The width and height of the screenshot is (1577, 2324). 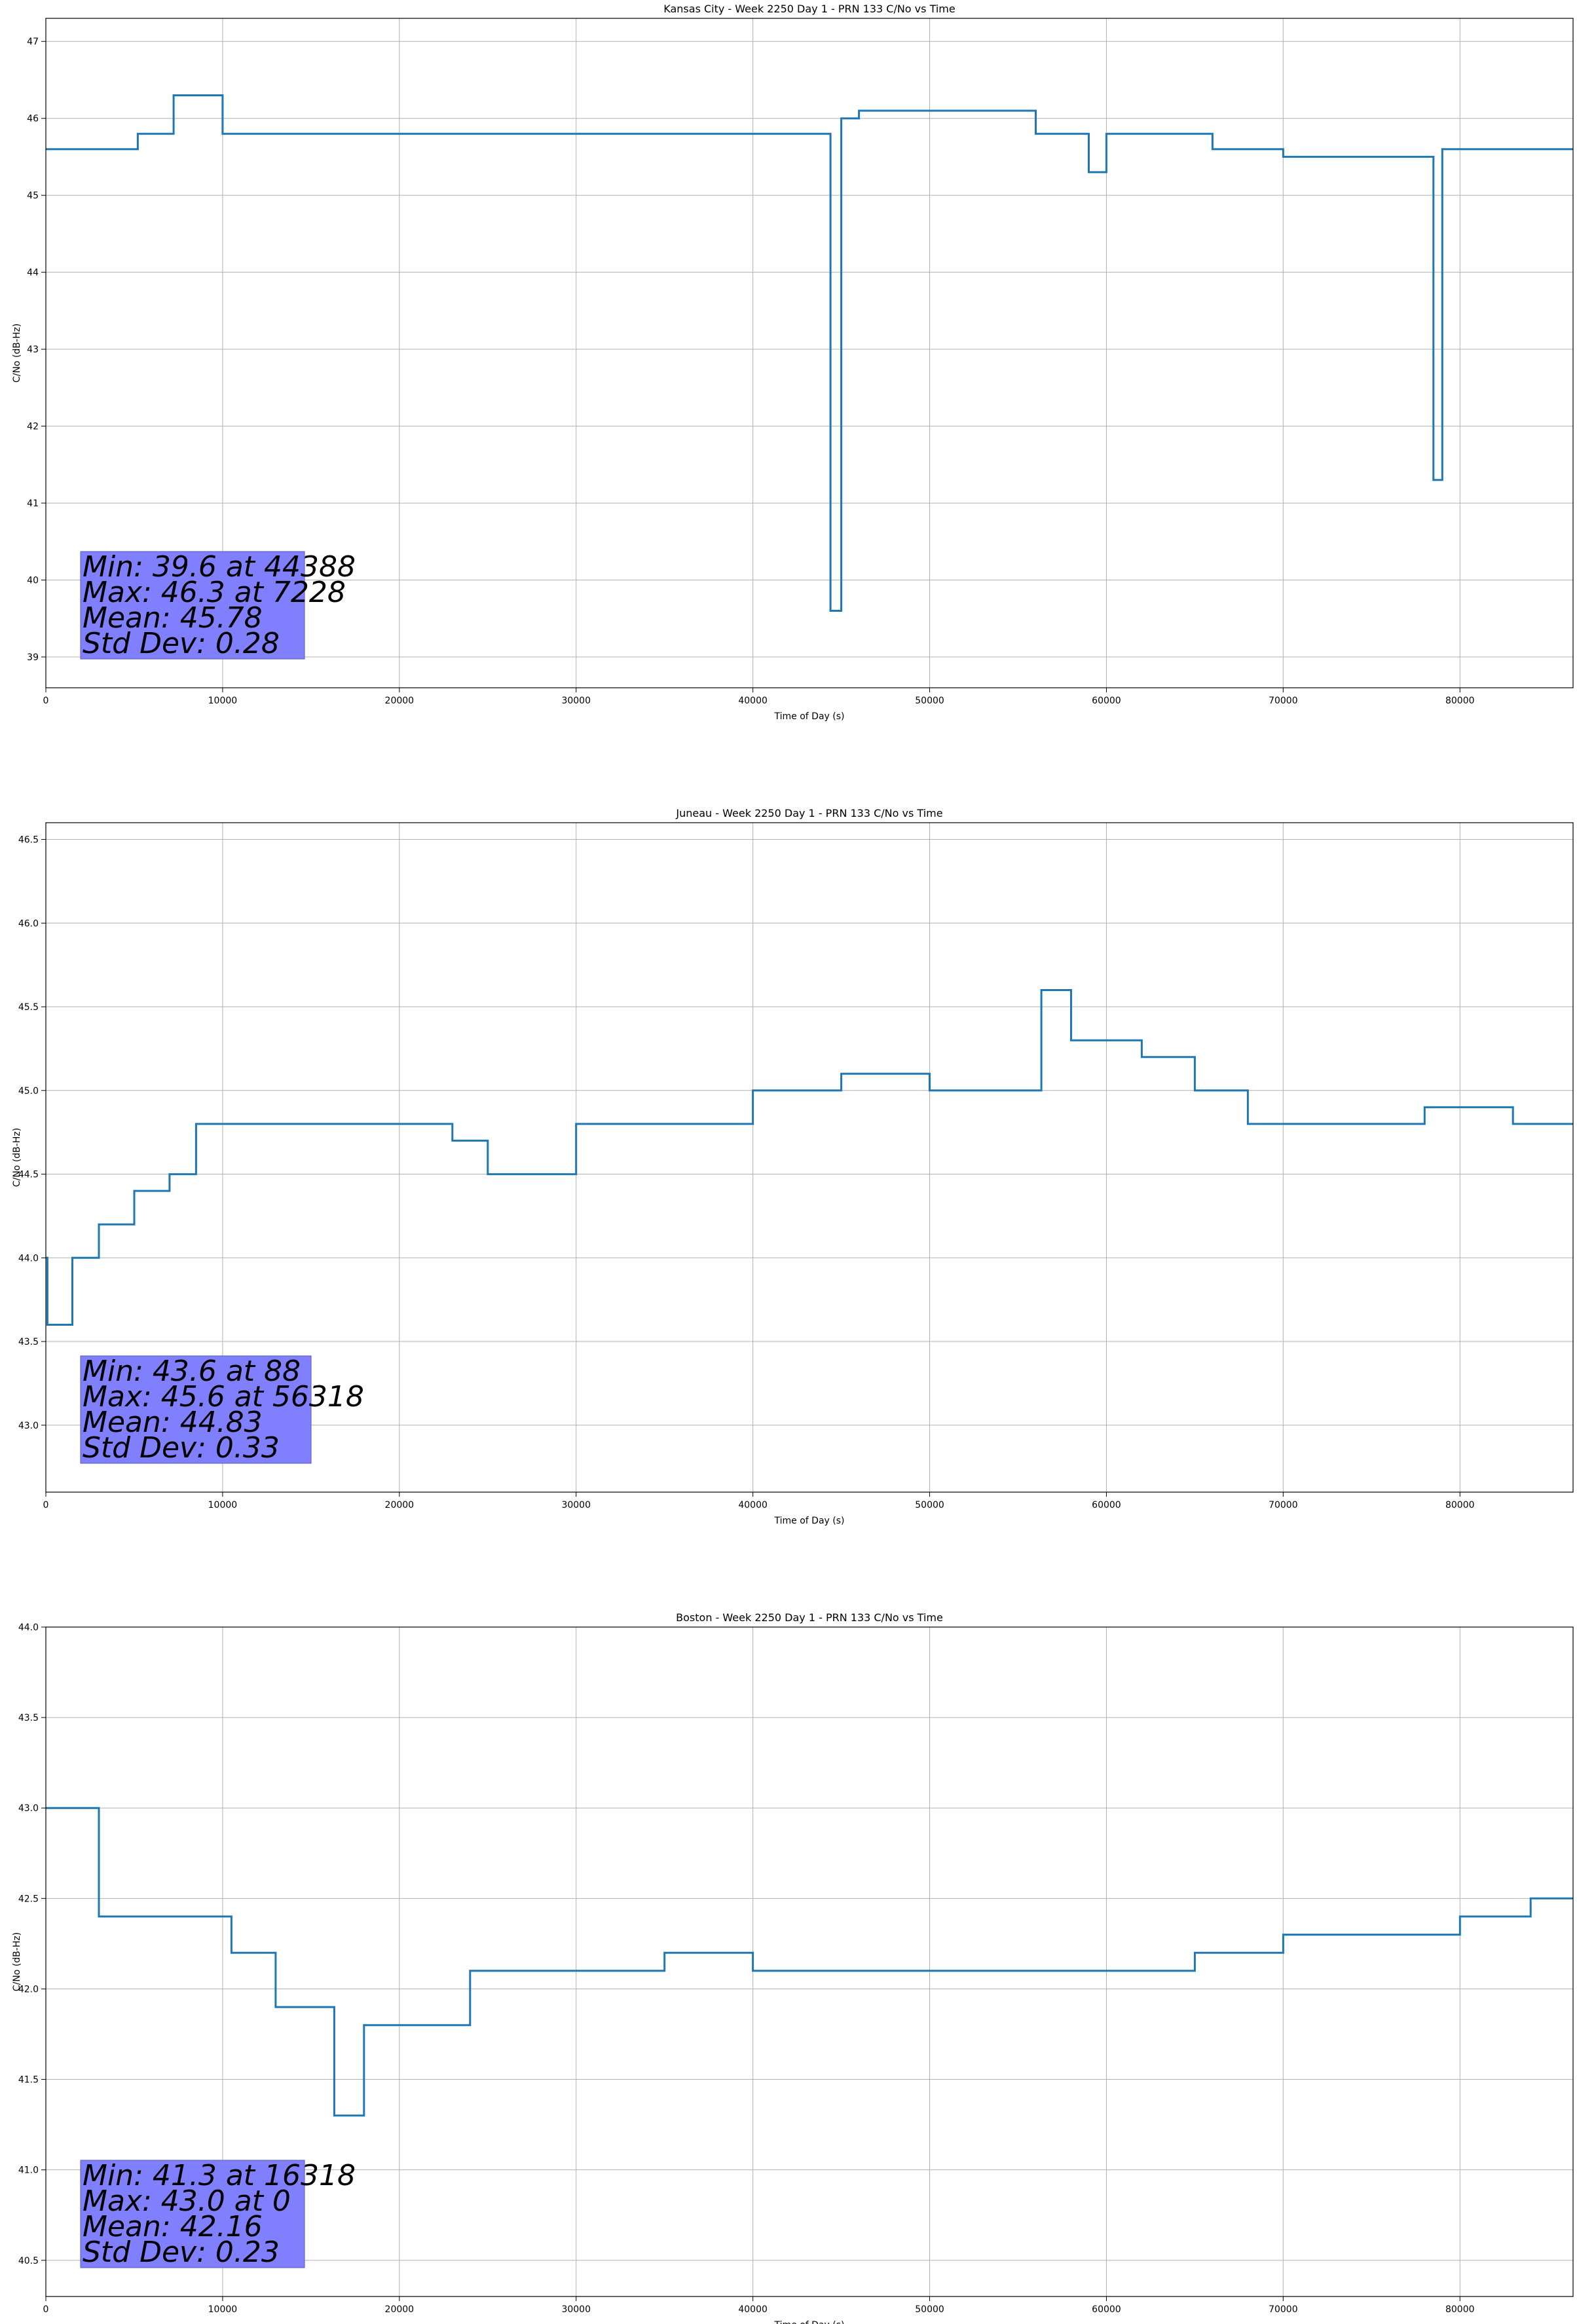 What do you see at coordinates (219, 567) in the screenshot?
I see `stats-line: Min: 39.6 at 44388` at bounding box center [219, 567].